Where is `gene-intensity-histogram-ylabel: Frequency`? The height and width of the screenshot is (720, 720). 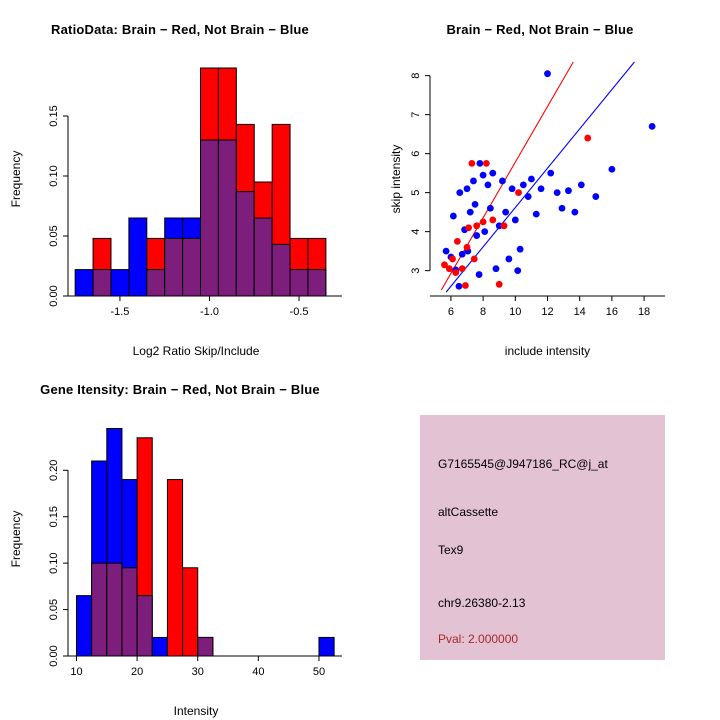 gene-intensity-histogram-ylabel: Frequency is located at coordinates (16, 539).